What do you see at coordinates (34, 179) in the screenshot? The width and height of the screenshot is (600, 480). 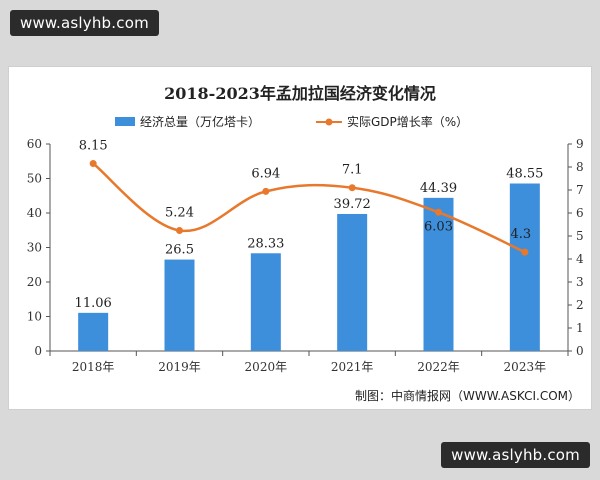 I see `y-left-tick-label: 50` at bounding box center [34, 179].